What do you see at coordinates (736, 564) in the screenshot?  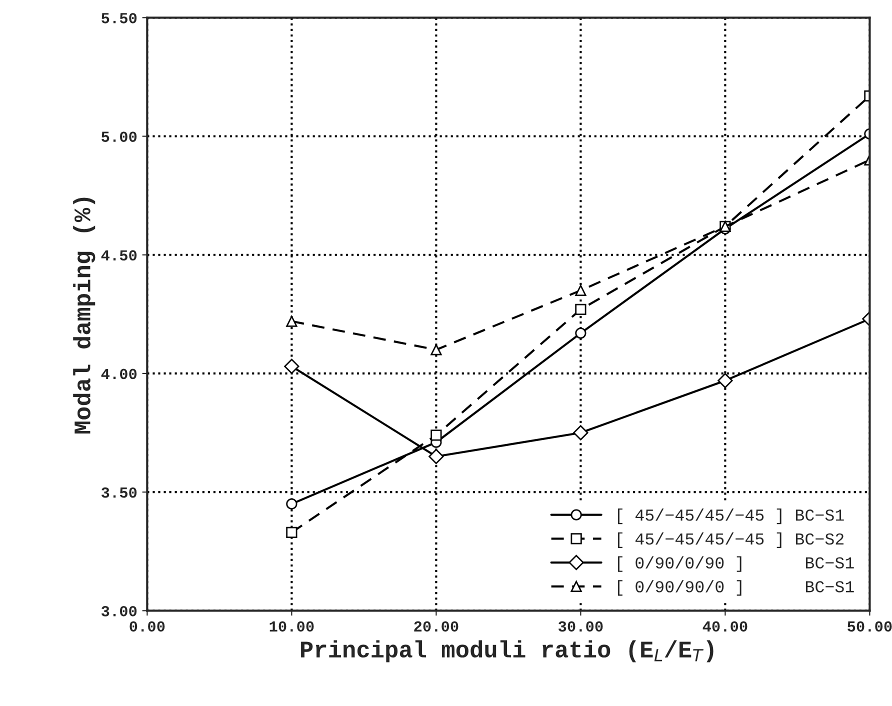 I see `legend-label: [ 0/90/0/90 ] BC−S1` at bounding box center [736, 564].